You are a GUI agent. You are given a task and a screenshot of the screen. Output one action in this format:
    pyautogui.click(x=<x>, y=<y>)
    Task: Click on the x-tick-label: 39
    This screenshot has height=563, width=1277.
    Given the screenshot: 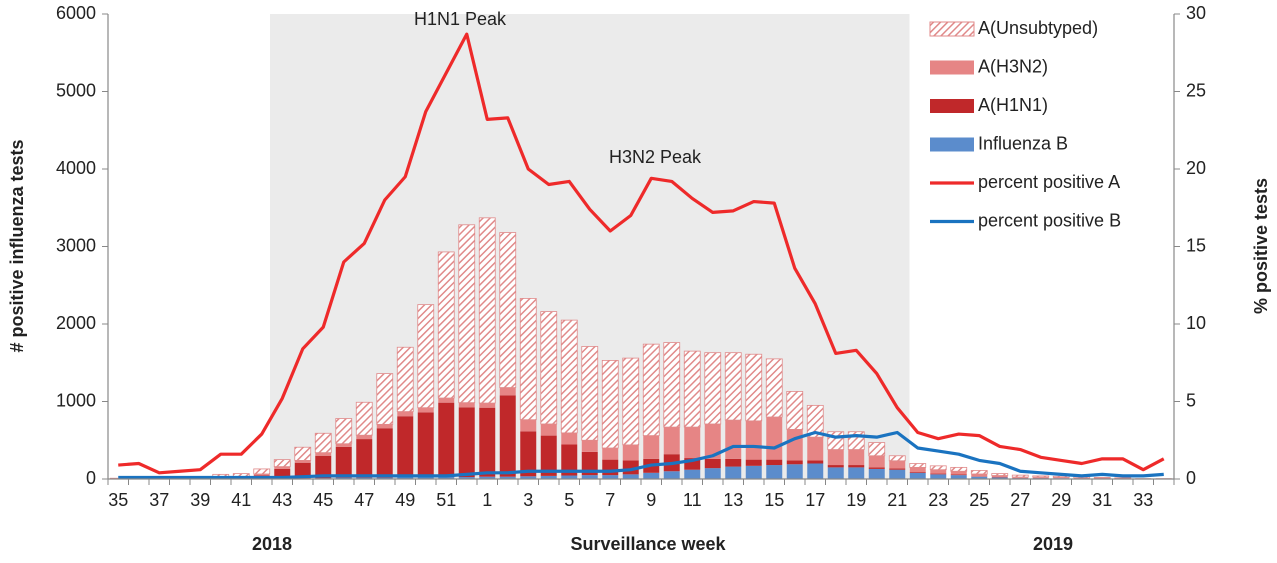 What is the action you would take?
    pyautogui.click(x=200, y=500)
    